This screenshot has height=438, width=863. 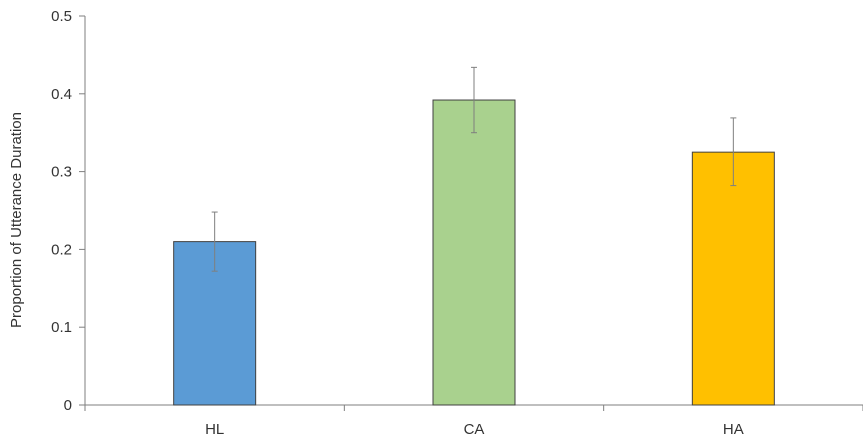 I want to click on x-tick-label: HL, so click(x=214, y=429).